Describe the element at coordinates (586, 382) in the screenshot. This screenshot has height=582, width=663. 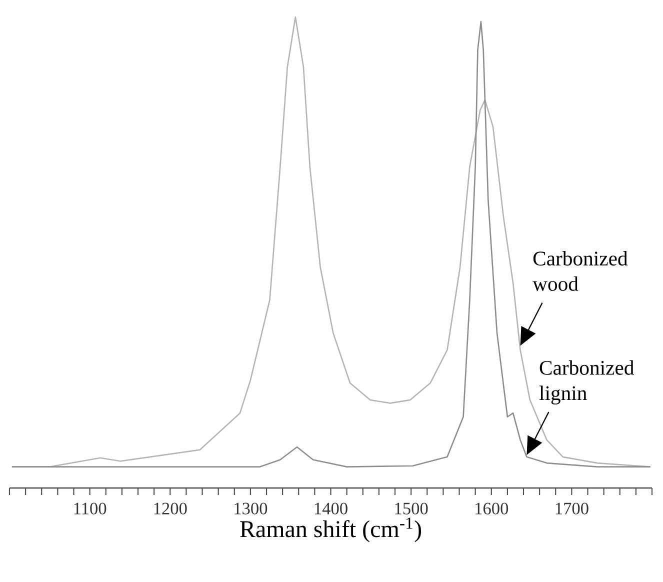
I see `annotation: Carbonized lignin` at that location.